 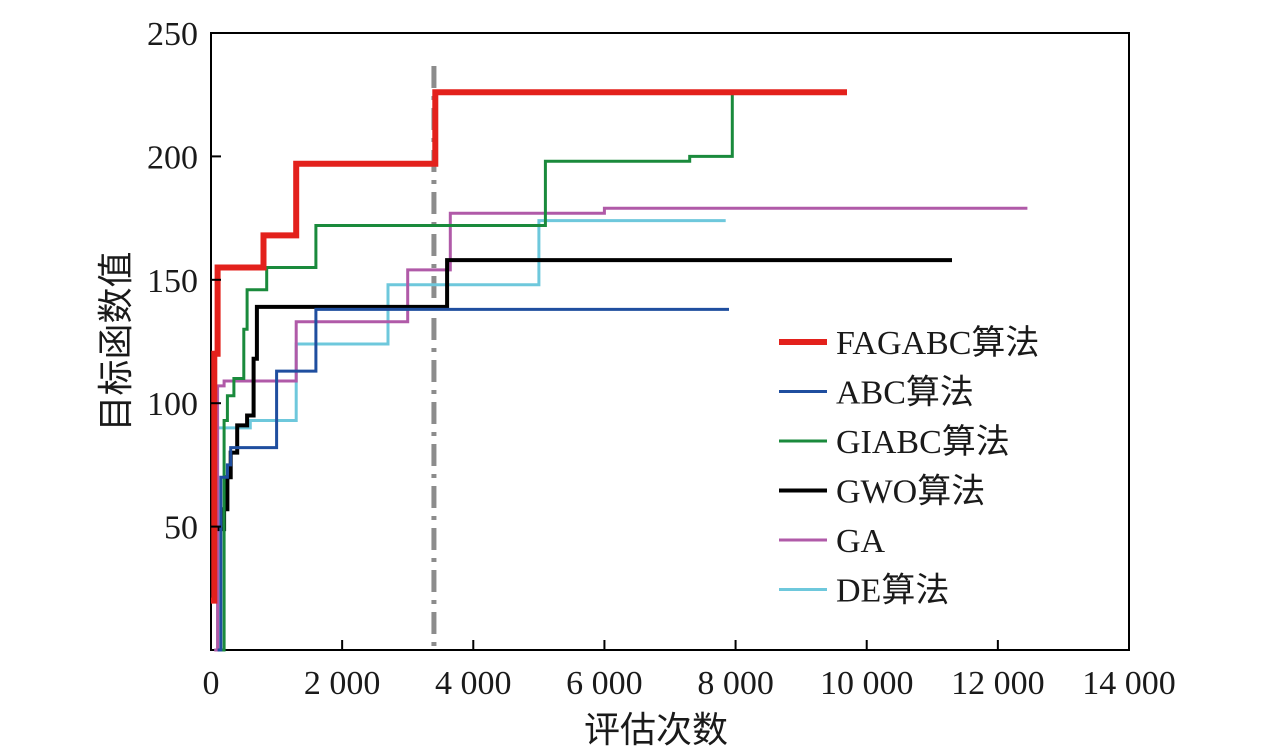 What do you see at coordinates (211, 683) in the screenshot?
I see `x-tick-label: 0` at bounding box center [211, 683].